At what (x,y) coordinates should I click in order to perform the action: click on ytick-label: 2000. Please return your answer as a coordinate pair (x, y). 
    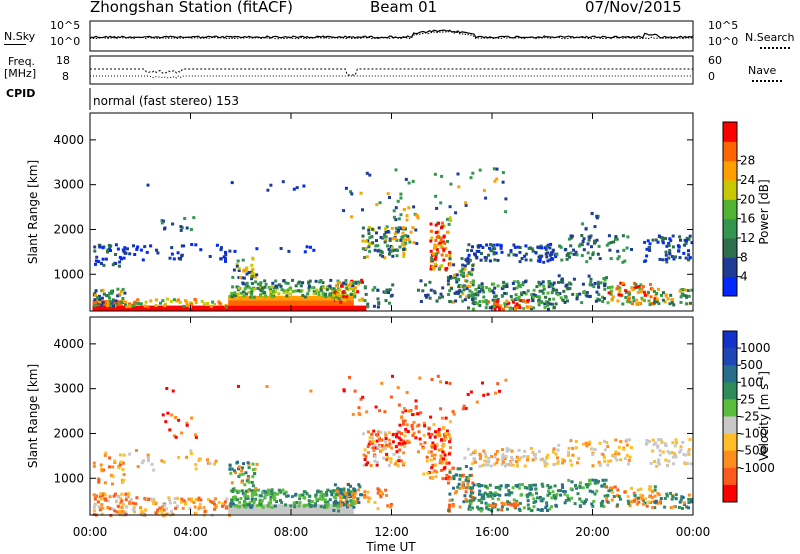
    Looking at the image, I should click on (68, 433).